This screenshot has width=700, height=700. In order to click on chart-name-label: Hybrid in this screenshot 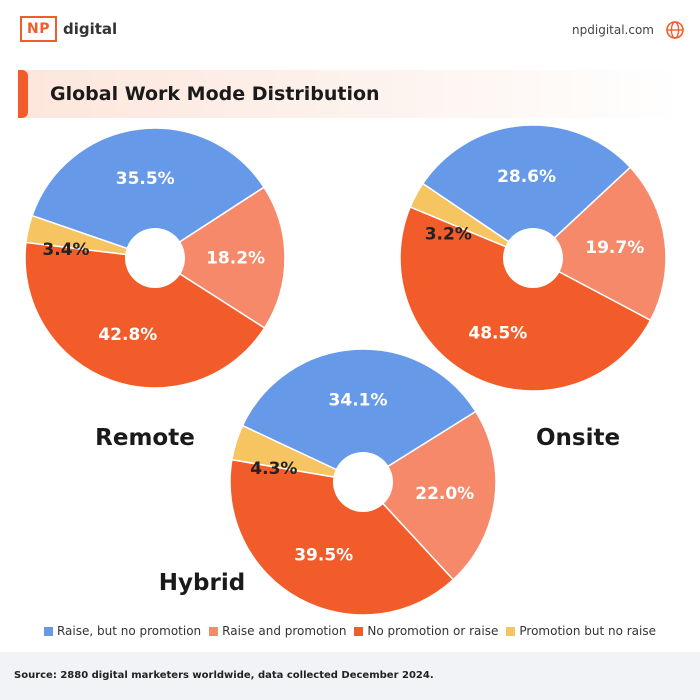, I will do `click(202, 583)`.